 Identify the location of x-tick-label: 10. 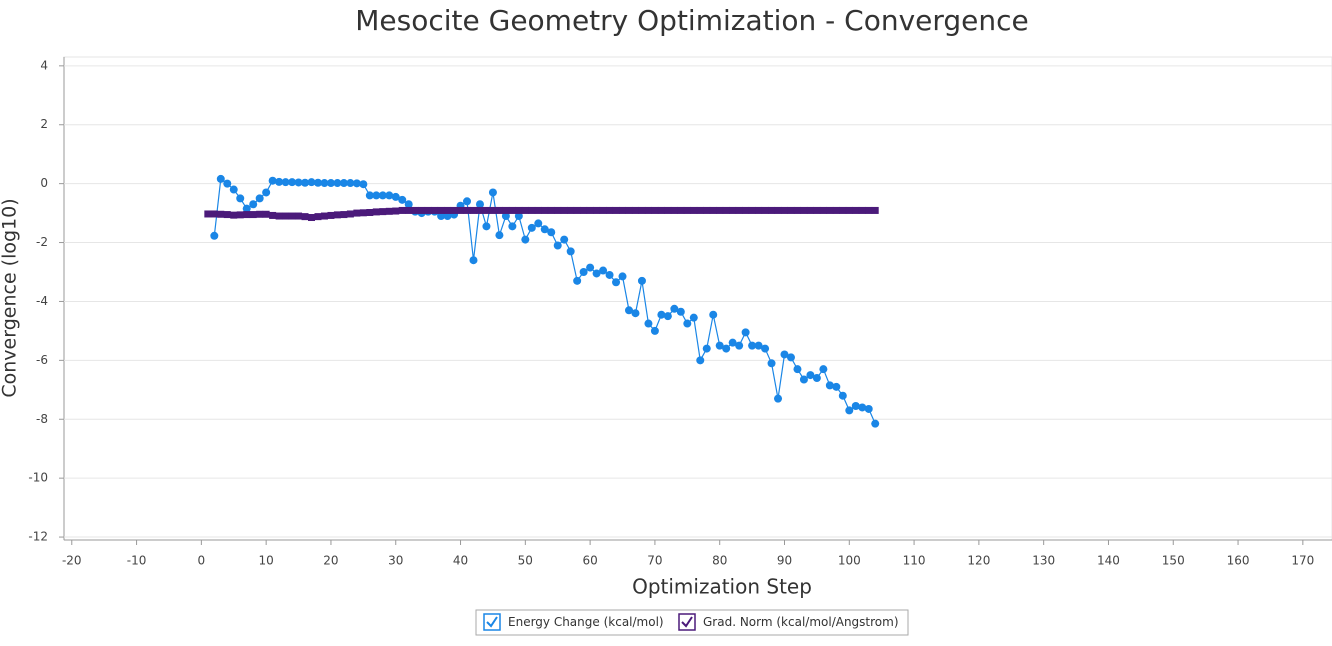
(266, 561).